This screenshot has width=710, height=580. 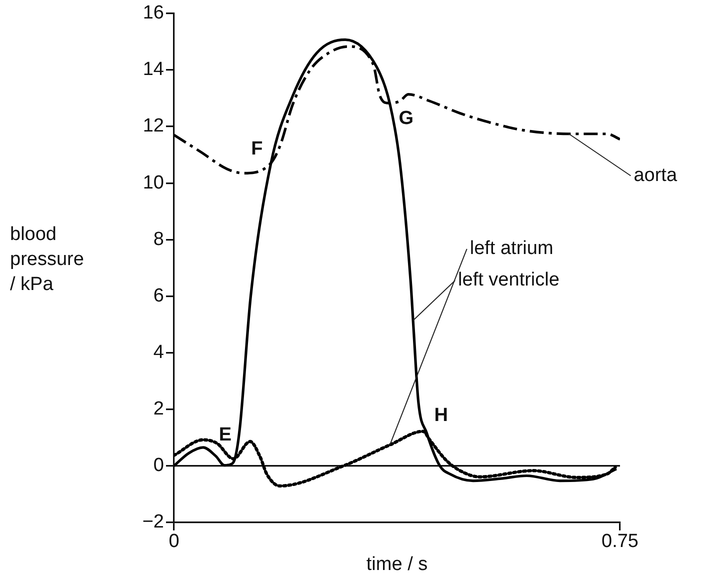 I want to click on y-tick-label: −2, so click(x=153, y=522).